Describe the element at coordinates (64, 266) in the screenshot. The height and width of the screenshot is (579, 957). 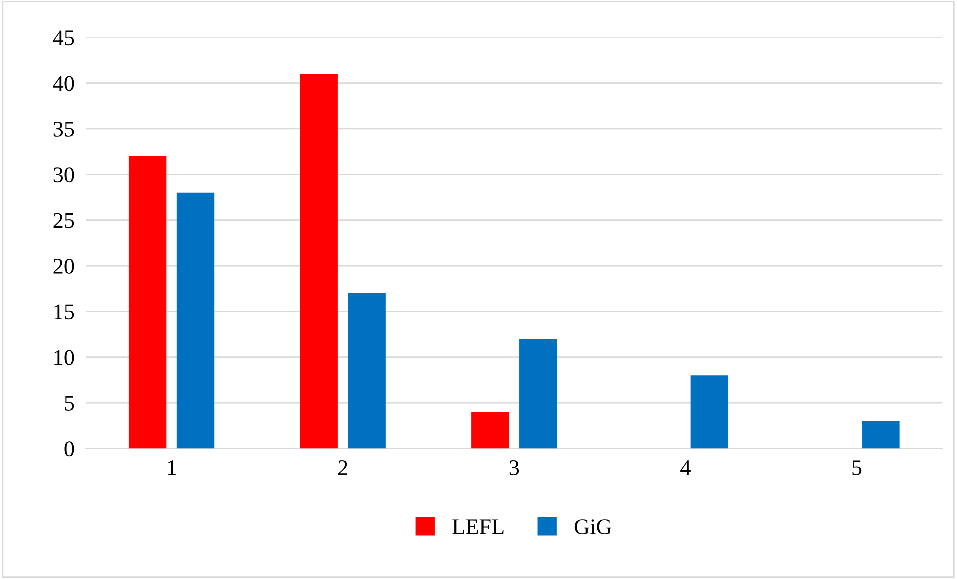
I see `y-tick-label: 20` at that location.